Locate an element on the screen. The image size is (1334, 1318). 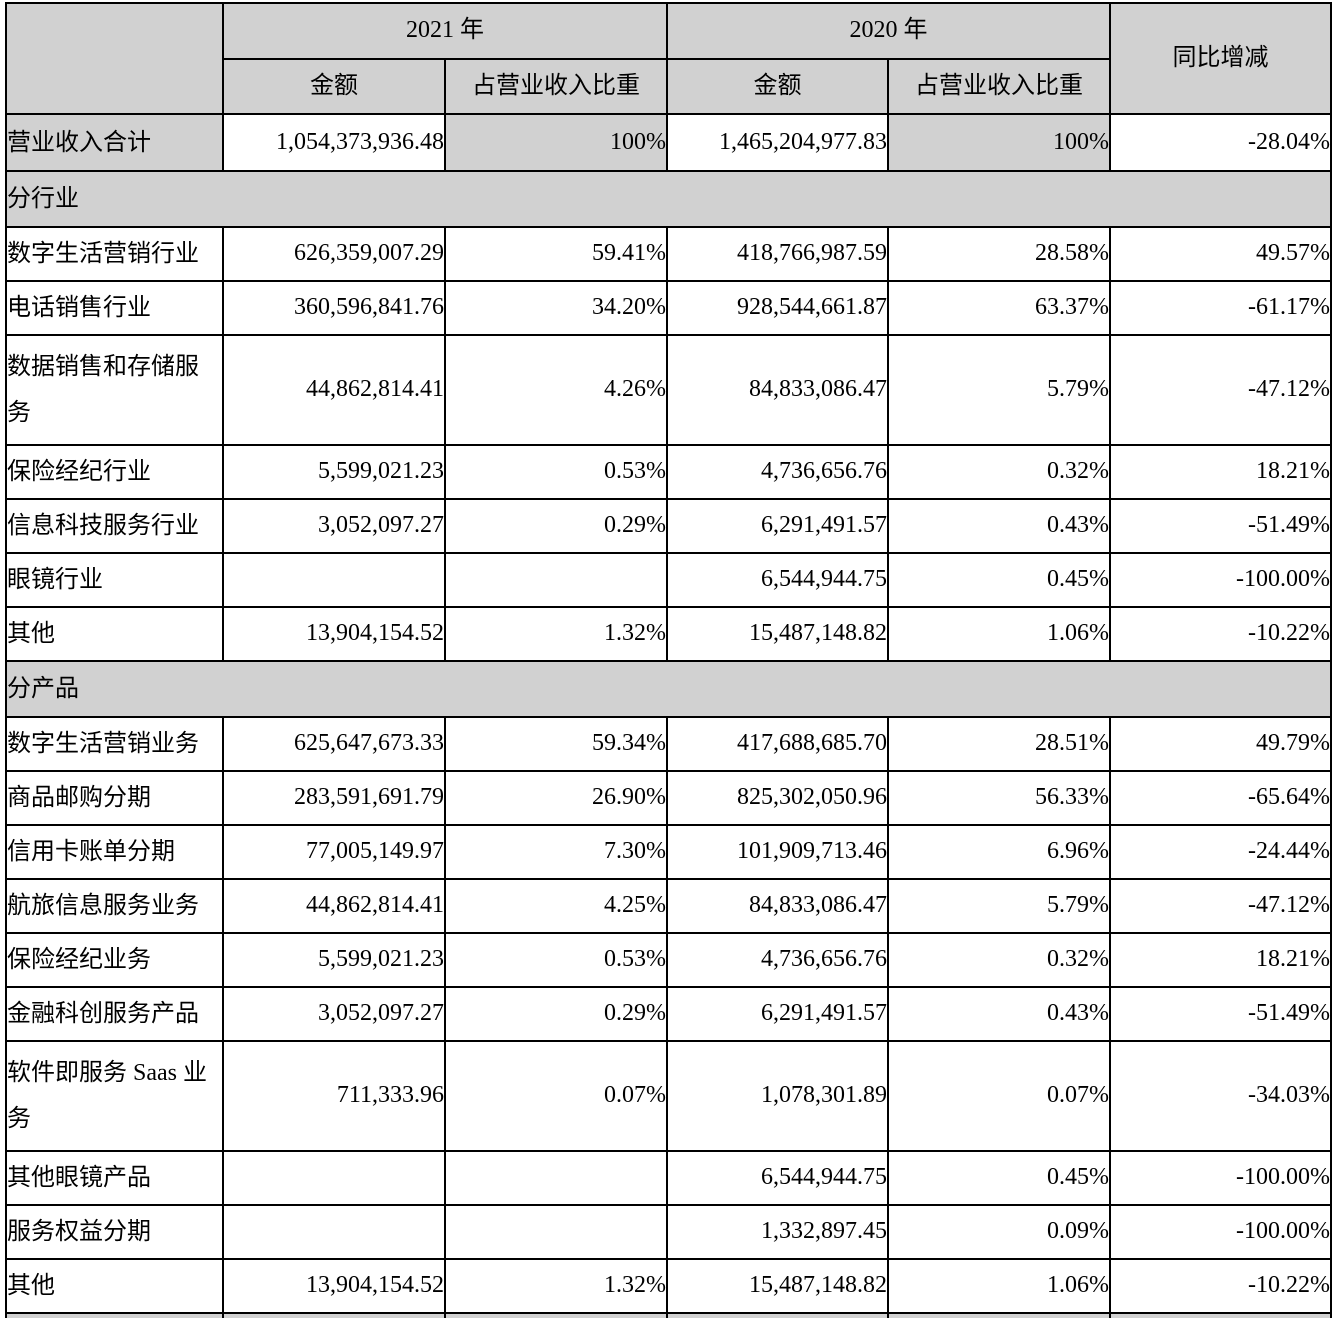
row-label-cell: 其他 is located at coordinates (114, 1286).